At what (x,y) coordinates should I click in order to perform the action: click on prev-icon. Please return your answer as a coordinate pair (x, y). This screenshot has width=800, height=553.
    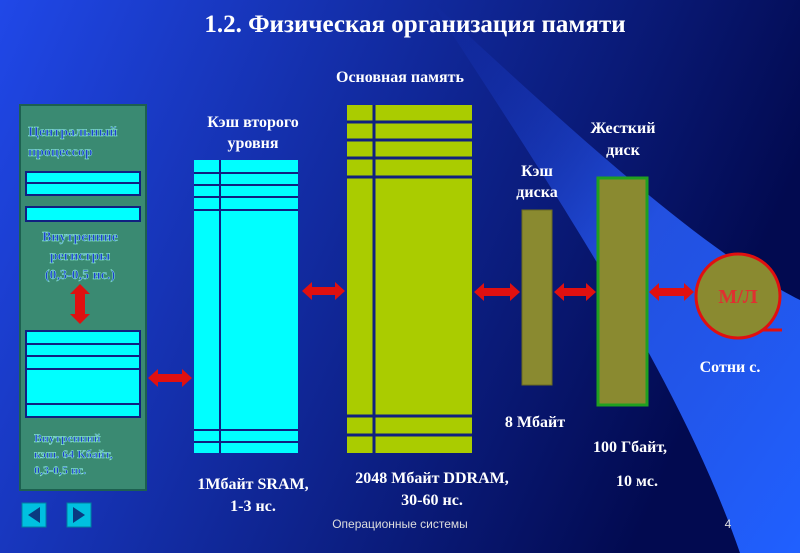
    Looking at the image, I should click on (34, 515).